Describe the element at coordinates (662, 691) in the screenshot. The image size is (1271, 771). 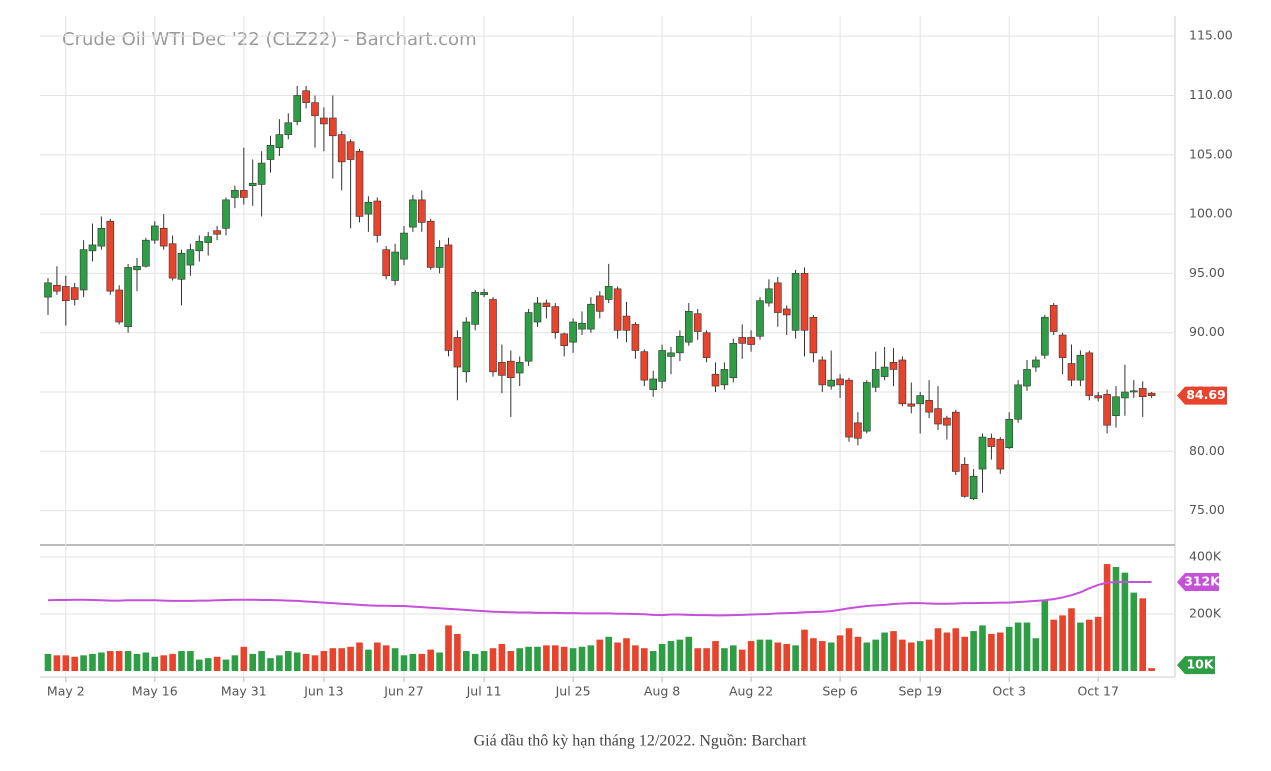
I see `x-tick-label: Aug 8` at that location.